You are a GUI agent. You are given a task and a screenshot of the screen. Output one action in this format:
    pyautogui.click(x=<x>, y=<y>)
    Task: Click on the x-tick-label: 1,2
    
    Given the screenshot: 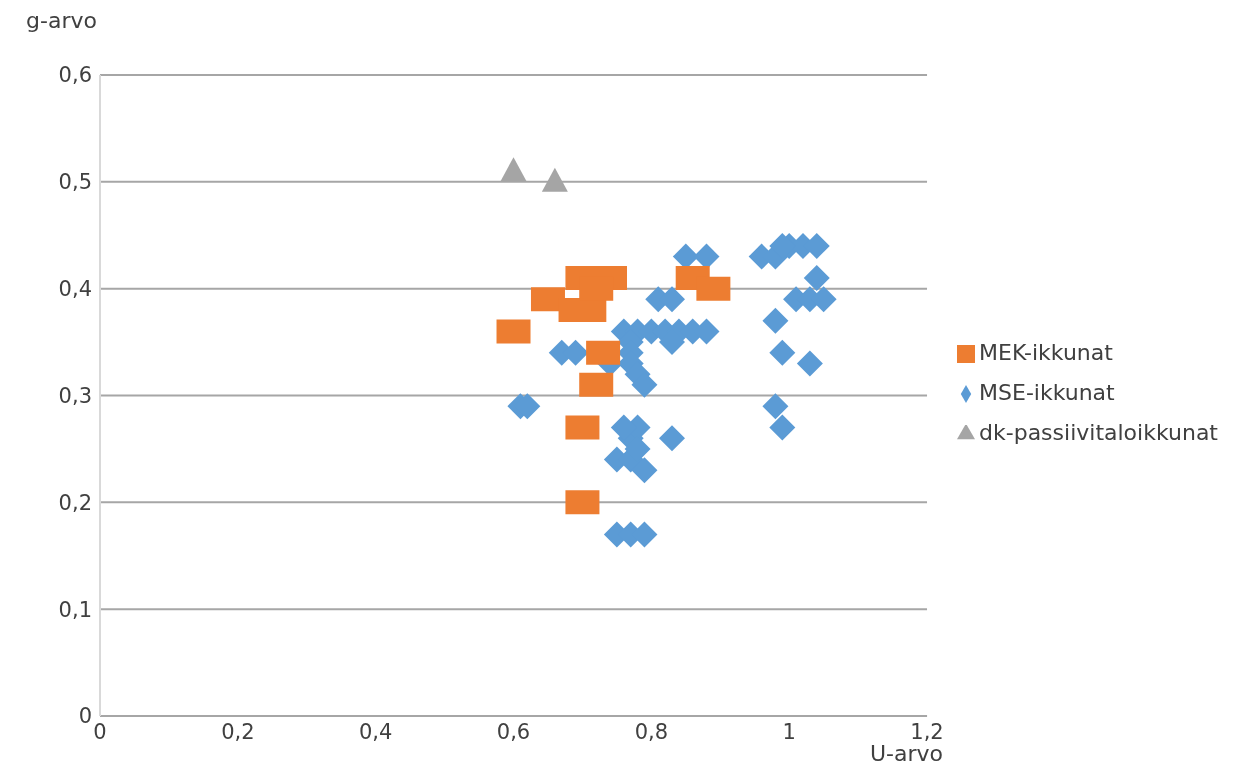 What is the action you would take?
    pyautogui.click(x=927, y=731)
    